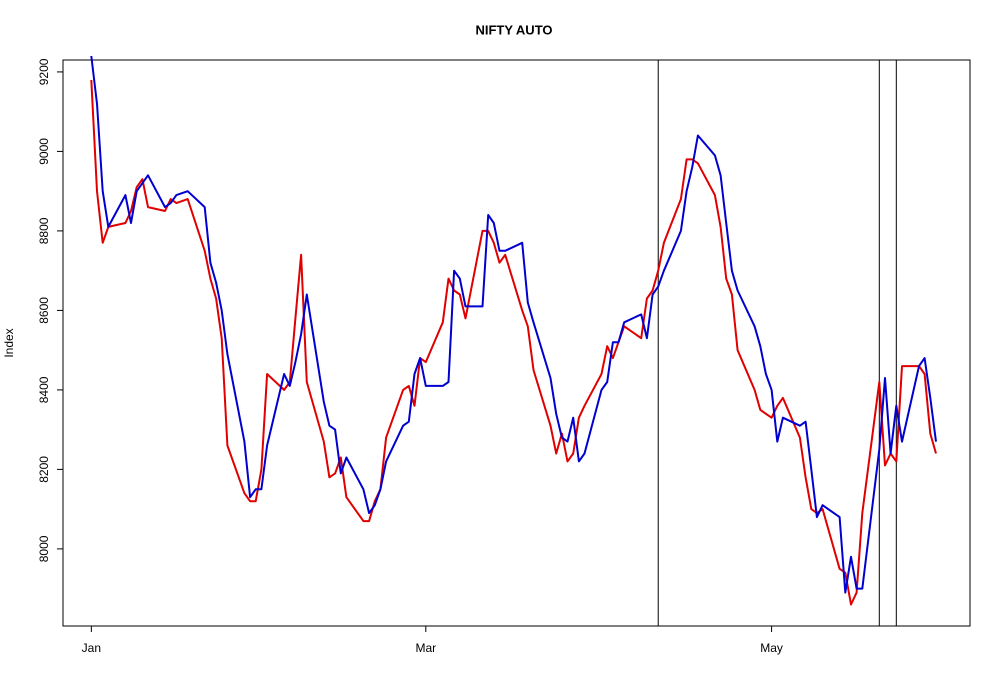 The width and height of the screenshot is (1000, 700). Describe the element at coordinates (44, 469) in the screenshot. I see `y-tick-label: 8200` at that location.